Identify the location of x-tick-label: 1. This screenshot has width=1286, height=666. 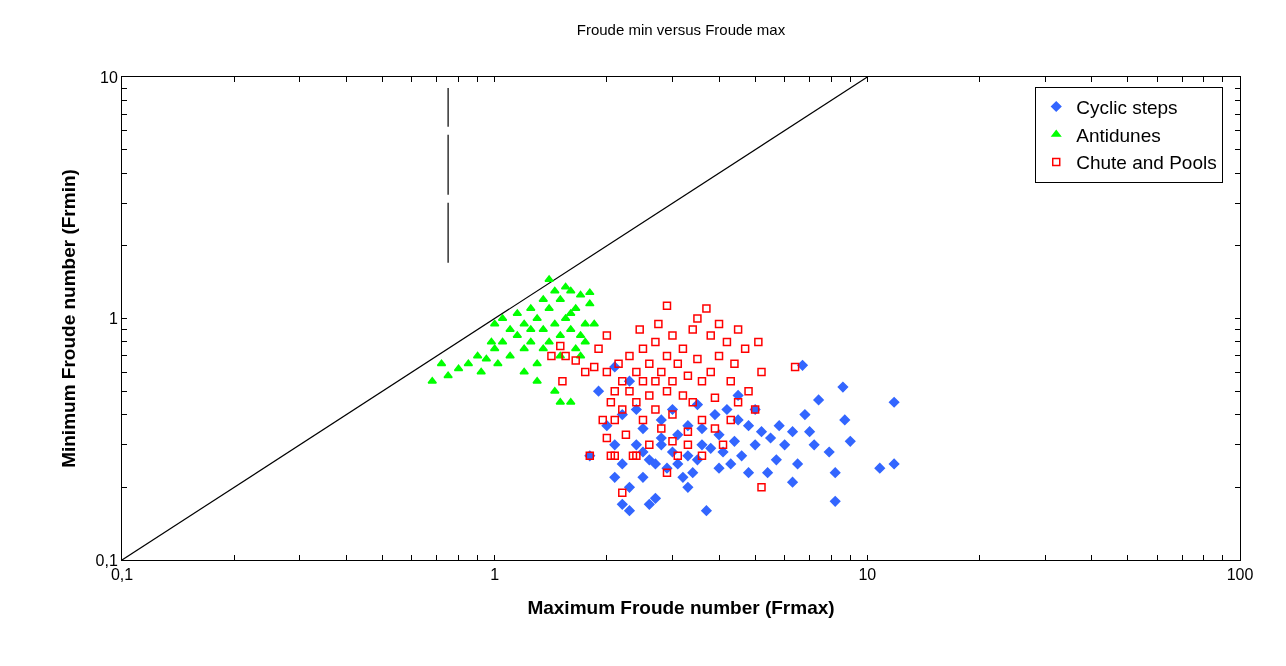
(495, 575).